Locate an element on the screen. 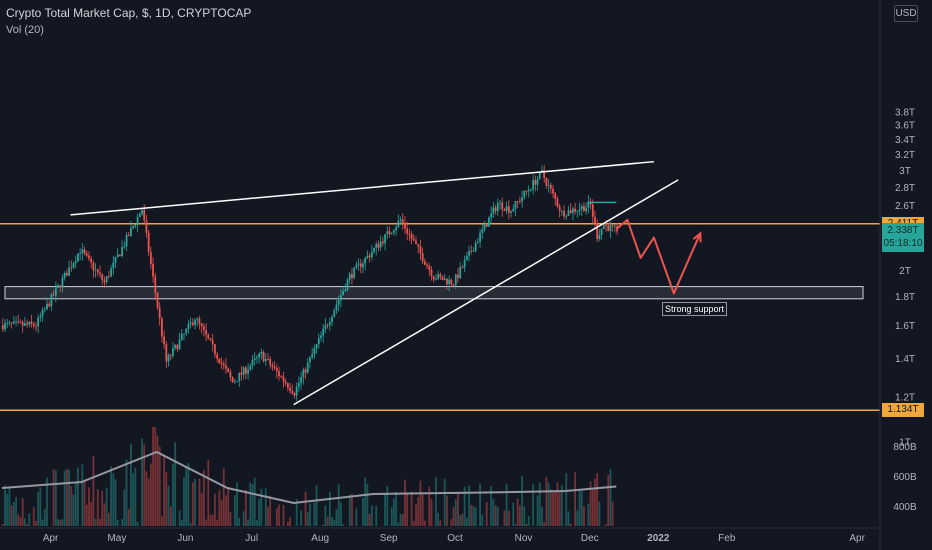 The height and width of the screenshot is (550, 932). time-tick-label: Apr is located at coordinates (51, 538).